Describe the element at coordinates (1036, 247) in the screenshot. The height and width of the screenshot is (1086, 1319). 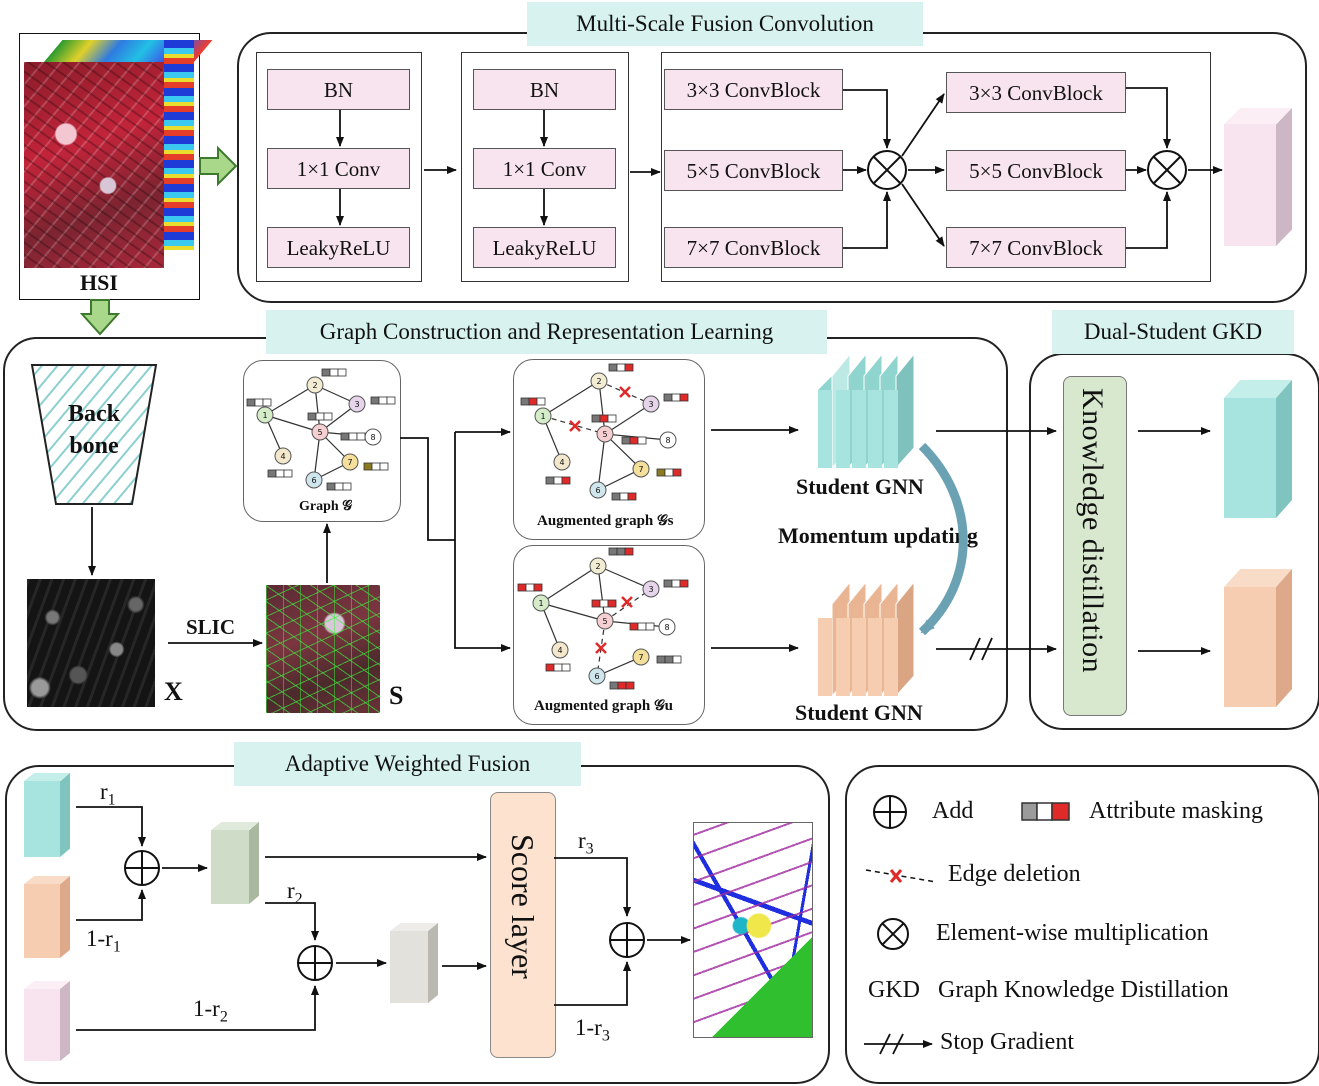
I see `conv-right-7x7: 7×7 ConvBlock` at that location.